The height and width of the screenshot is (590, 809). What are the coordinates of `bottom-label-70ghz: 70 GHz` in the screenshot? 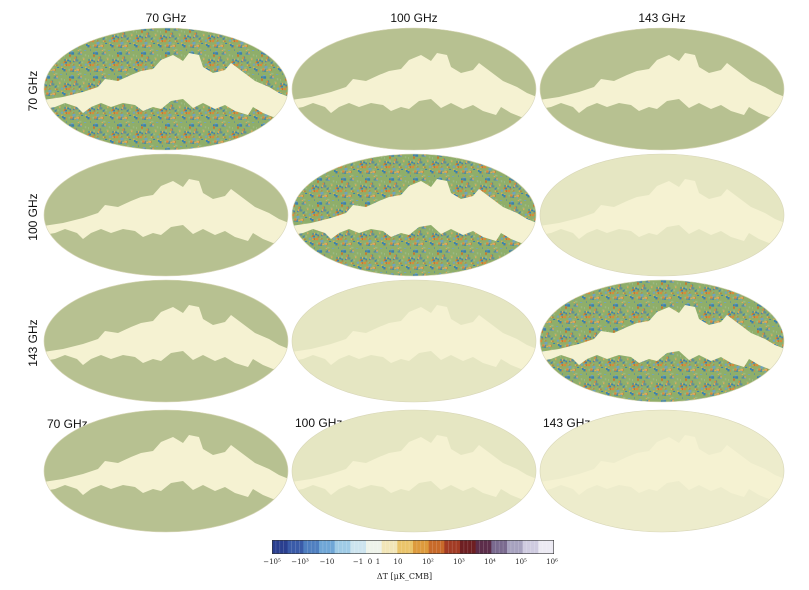 It's located at (67, 424).